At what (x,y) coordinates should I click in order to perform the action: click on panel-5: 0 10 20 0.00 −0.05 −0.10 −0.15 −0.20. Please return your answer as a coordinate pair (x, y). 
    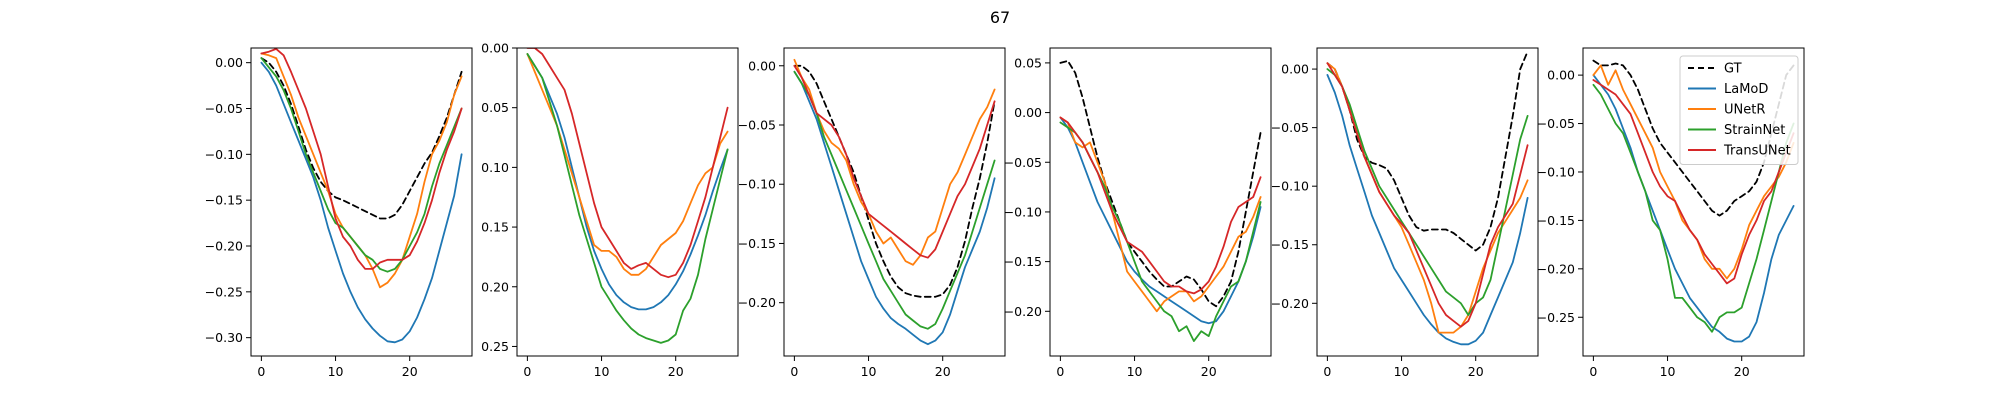
    Looking at the image, I should click on (1405, 213).